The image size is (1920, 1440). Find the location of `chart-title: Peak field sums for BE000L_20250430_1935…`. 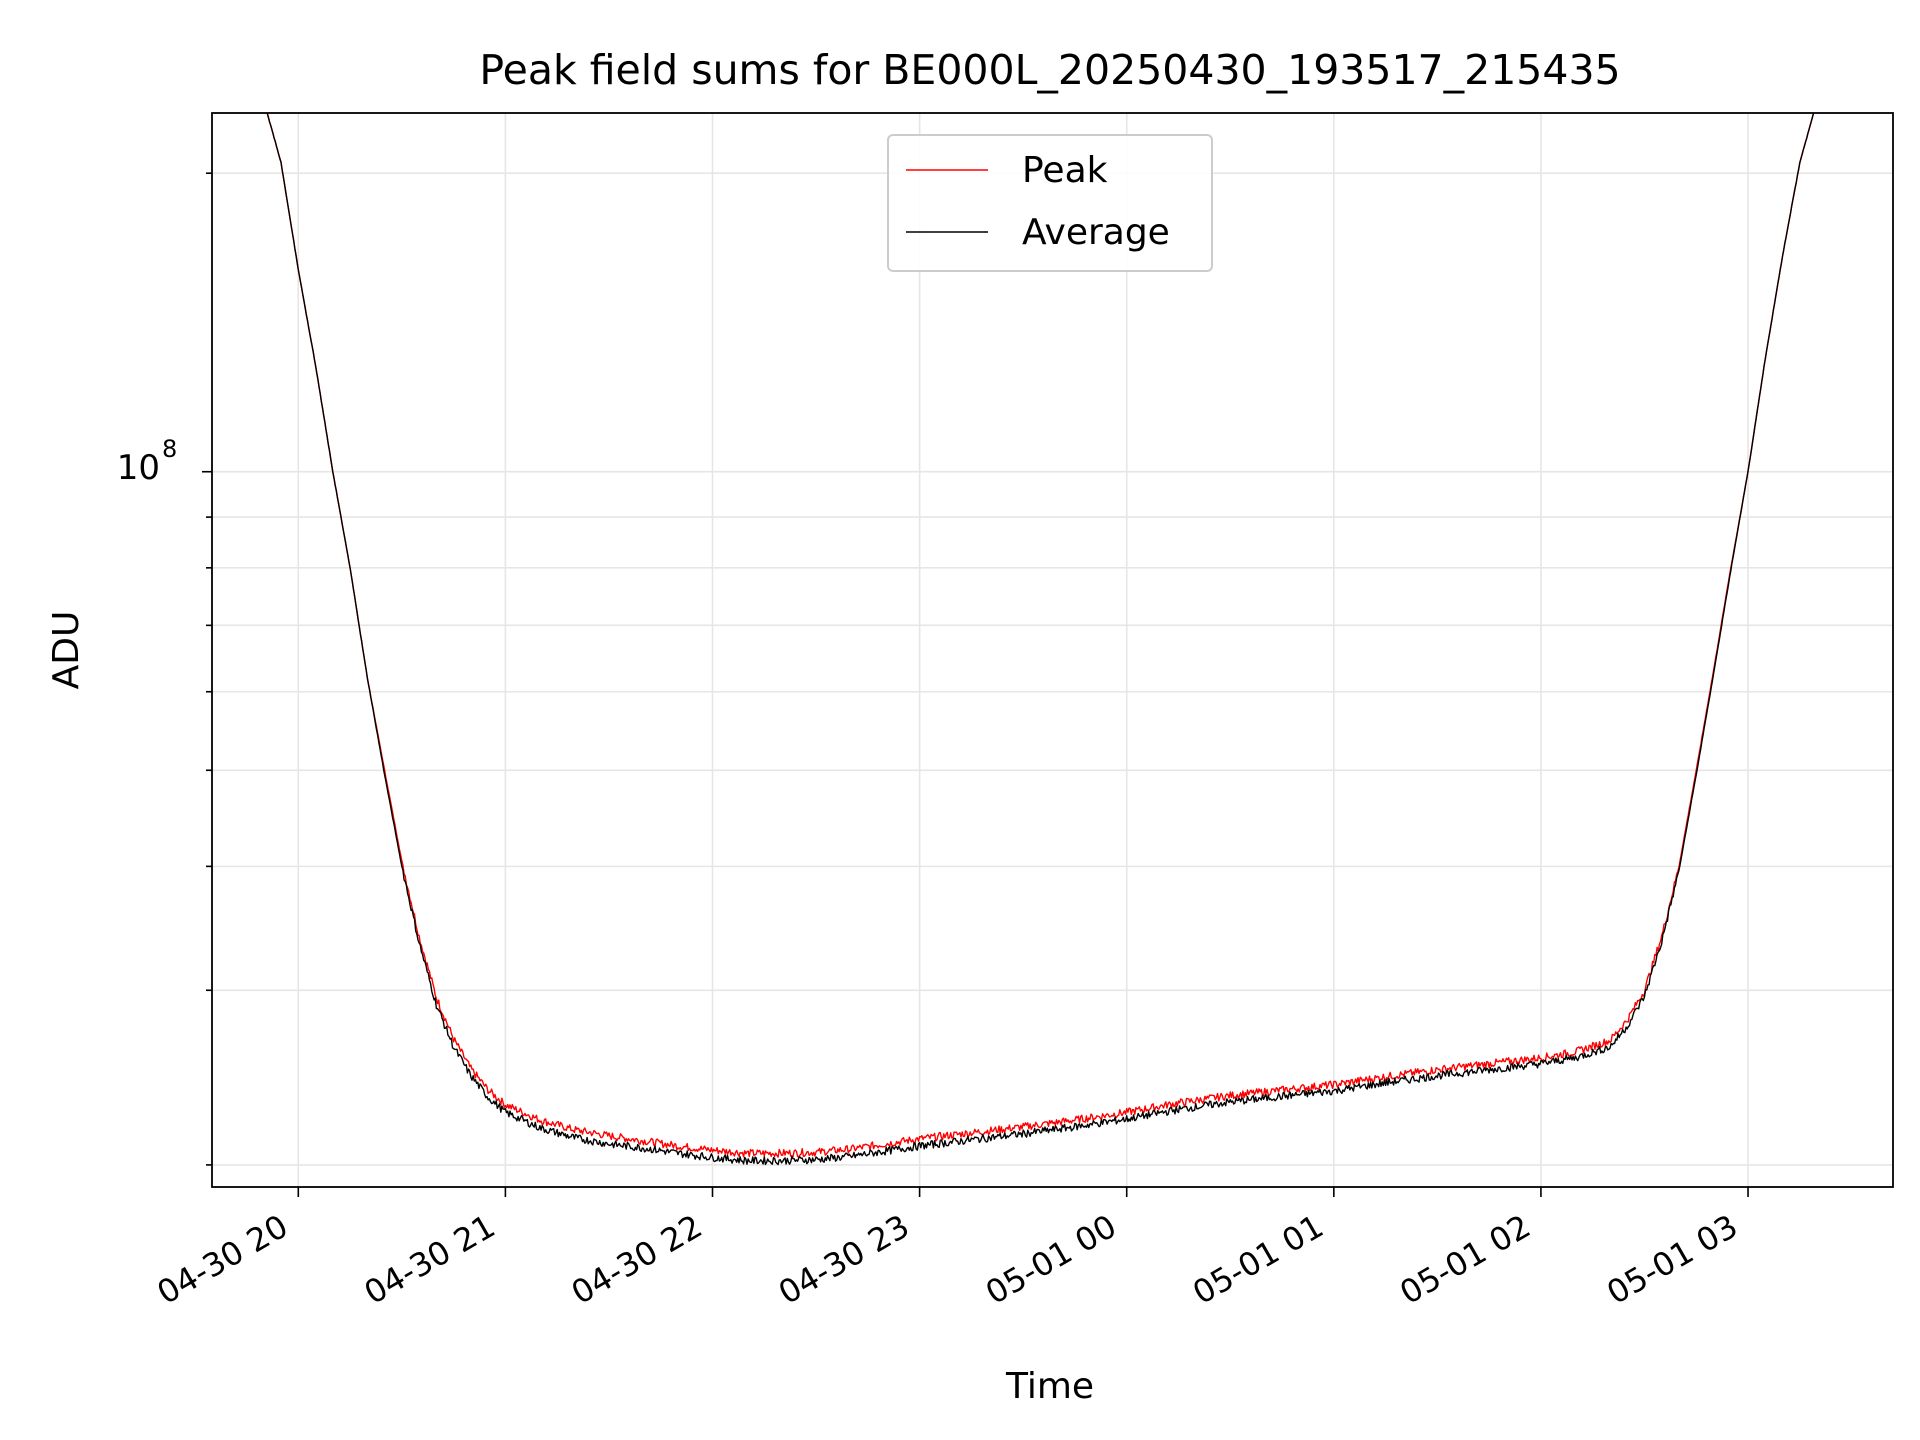

chart-title: Peak field sums for BE000L_20250430_1935… is located at coordinates (1049, 70).